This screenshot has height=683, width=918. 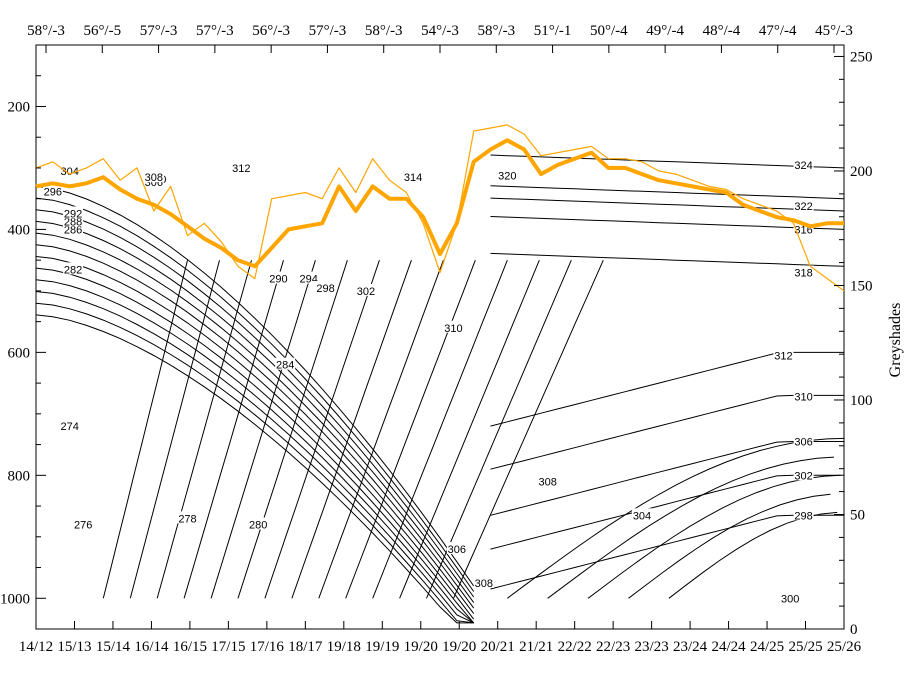 What do you see at coordinates (861, 286) in the screenshot?
I see `right-tick-label: 150` at bounding box center [861, 286].